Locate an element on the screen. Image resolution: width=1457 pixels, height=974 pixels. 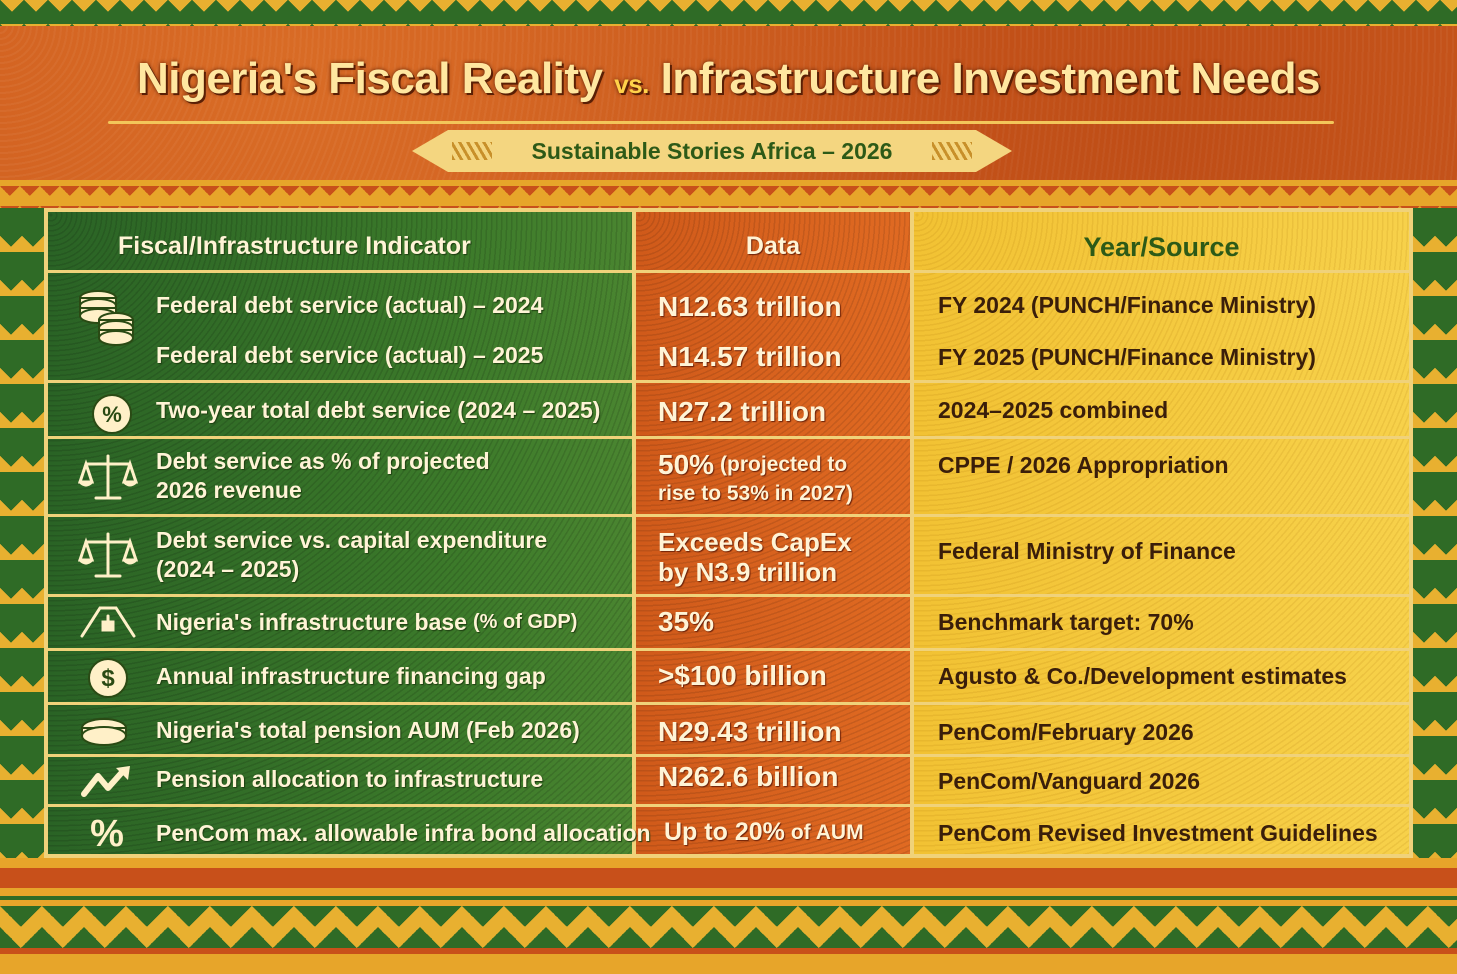
row-7-data: N29.43 trillion is located at coordinates (750, 731).